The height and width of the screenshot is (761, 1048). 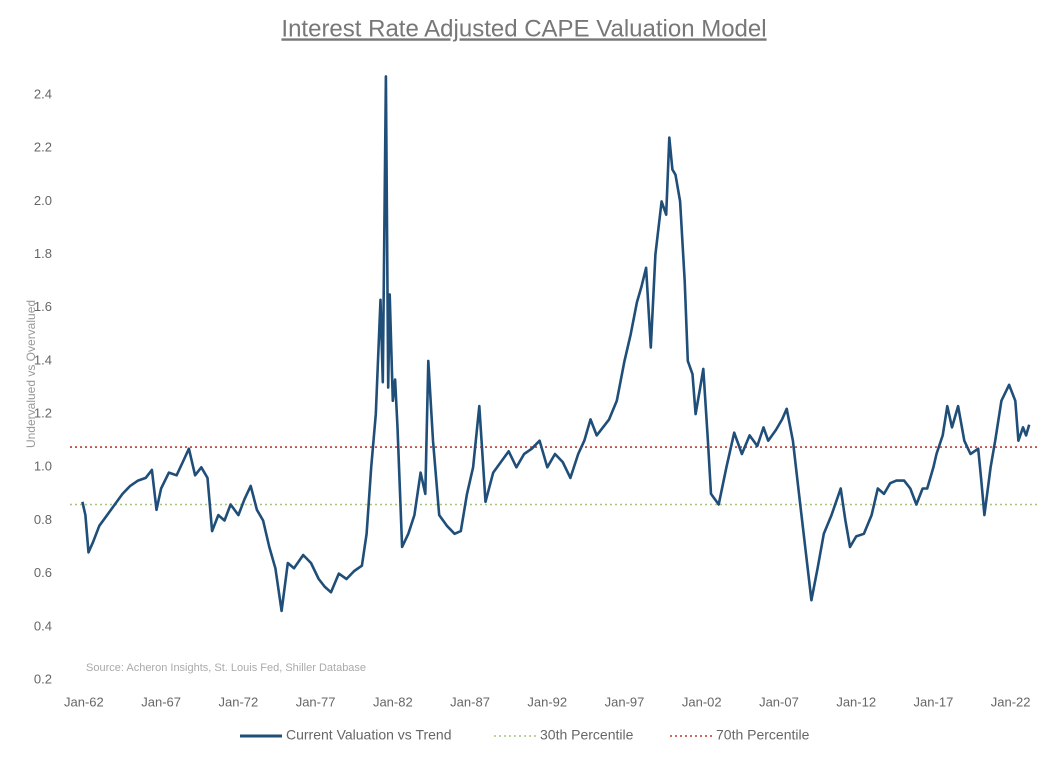 I want to click on x-tick-label: Jan-87, so click(x=470, y=701).